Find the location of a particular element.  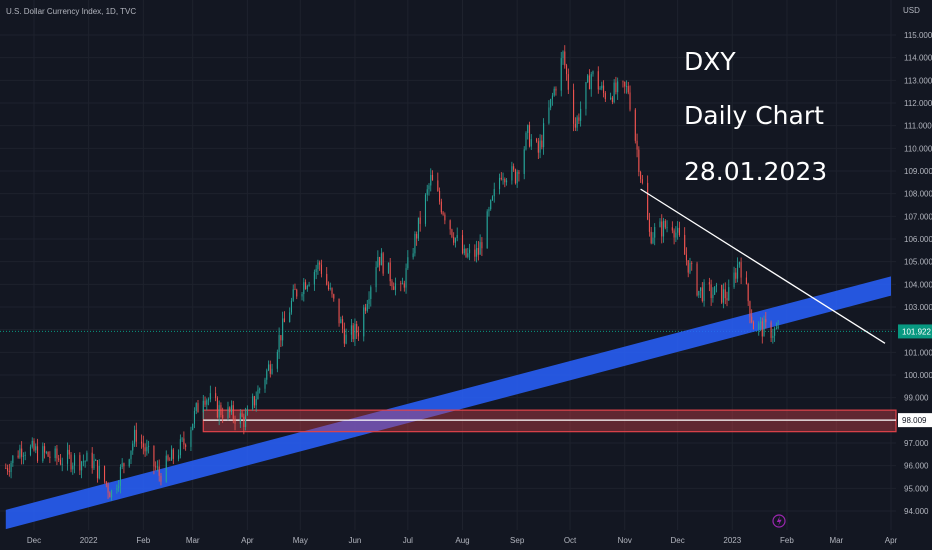

time-tick-label: Aug is located at coordinates (462, 540).